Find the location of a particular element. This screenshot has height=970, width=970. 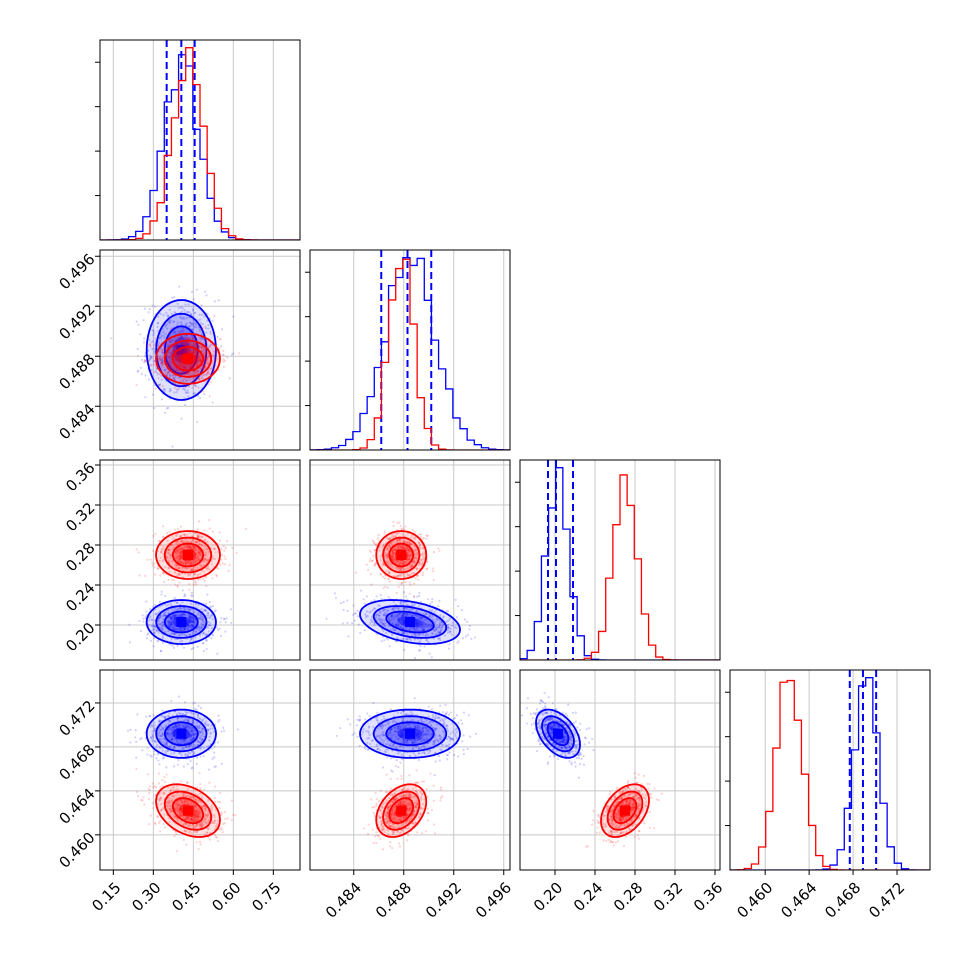

density-peak-series_b is located at coordinates (188, 555).